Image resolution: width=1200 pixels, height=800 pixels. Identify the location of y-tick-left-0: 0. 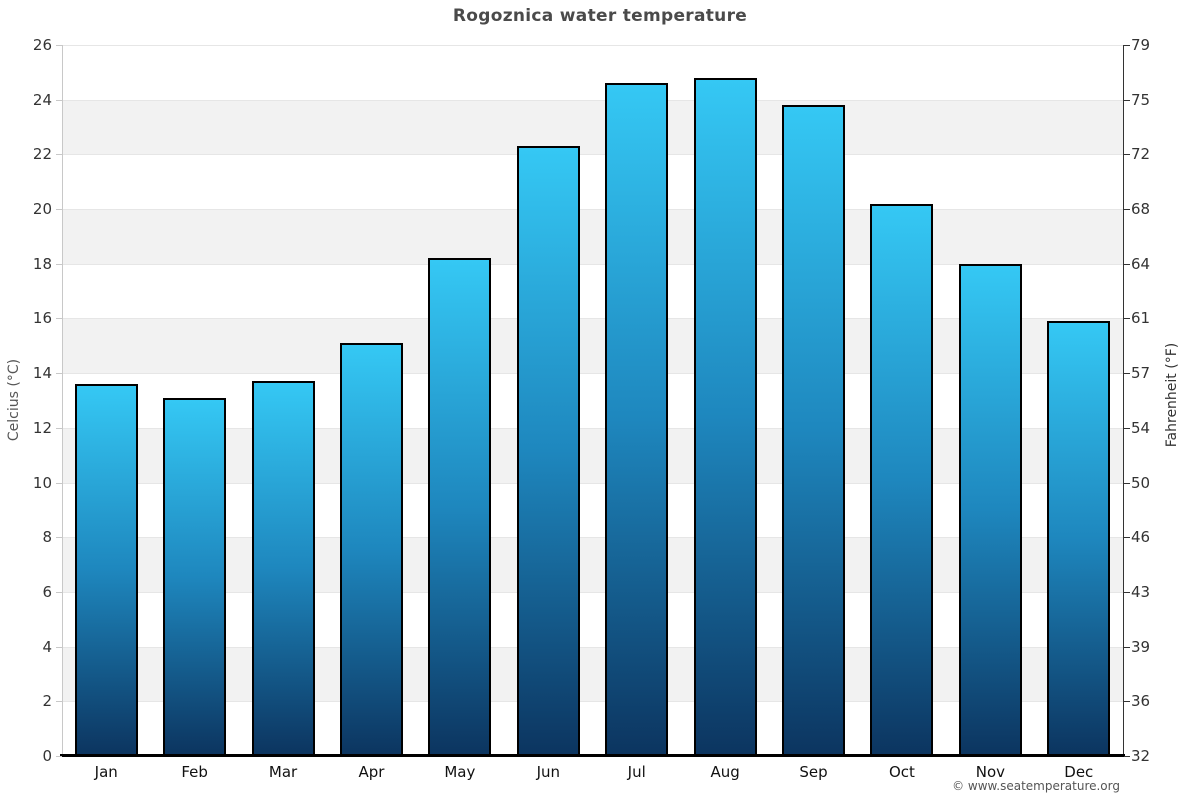
(47, 756).